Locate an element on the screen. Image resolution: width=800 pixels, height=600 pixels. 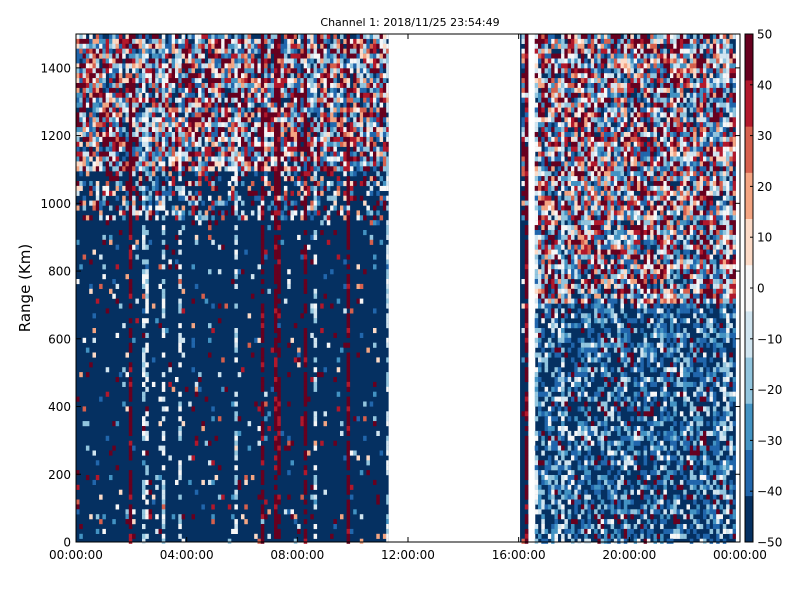
colorbar-tick-label: 40 is located at coordinates (764, 85).